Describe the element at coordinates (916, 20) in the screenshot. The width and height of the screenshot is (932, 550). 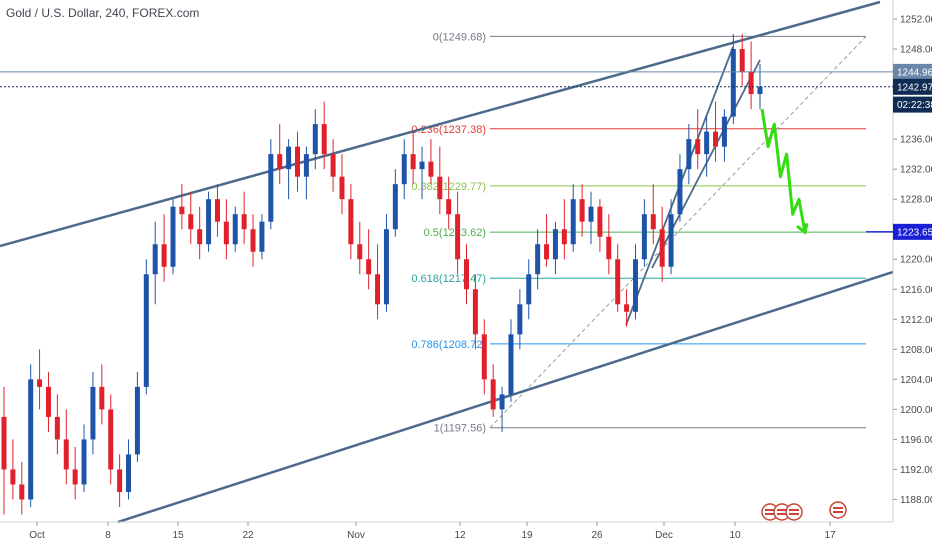
I see `price-tick-label-16: 1252.00` at that location.